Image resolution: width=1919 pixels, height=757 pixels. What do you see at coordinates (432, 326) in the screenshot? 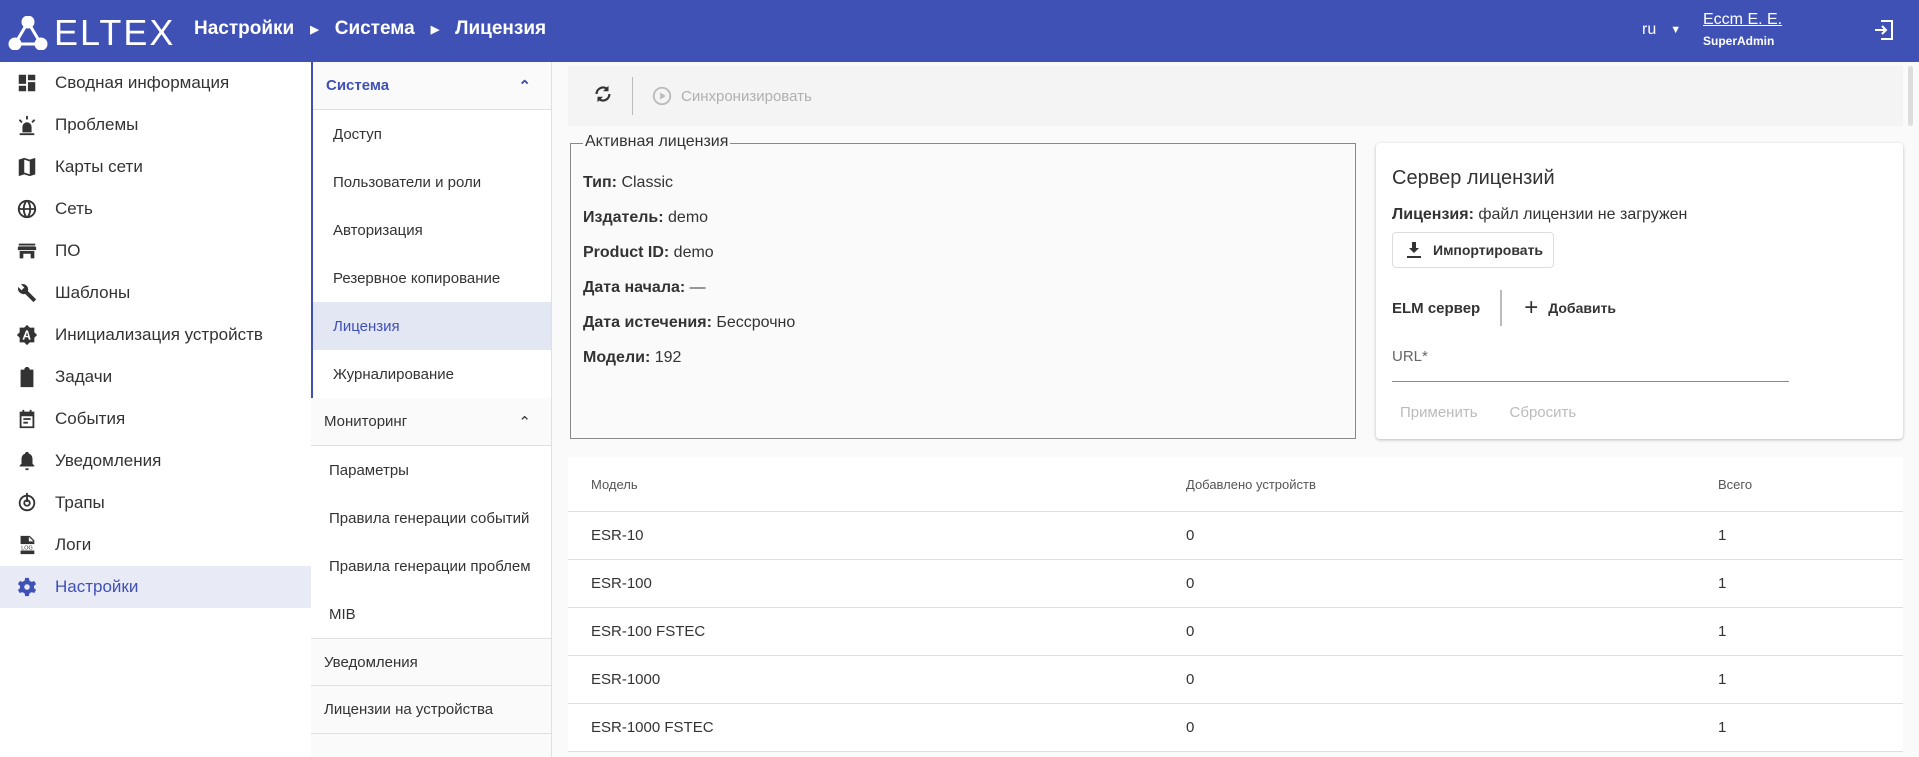
I see `subnav-item-system-4: Лицензия` at bounding box center [432, 326].